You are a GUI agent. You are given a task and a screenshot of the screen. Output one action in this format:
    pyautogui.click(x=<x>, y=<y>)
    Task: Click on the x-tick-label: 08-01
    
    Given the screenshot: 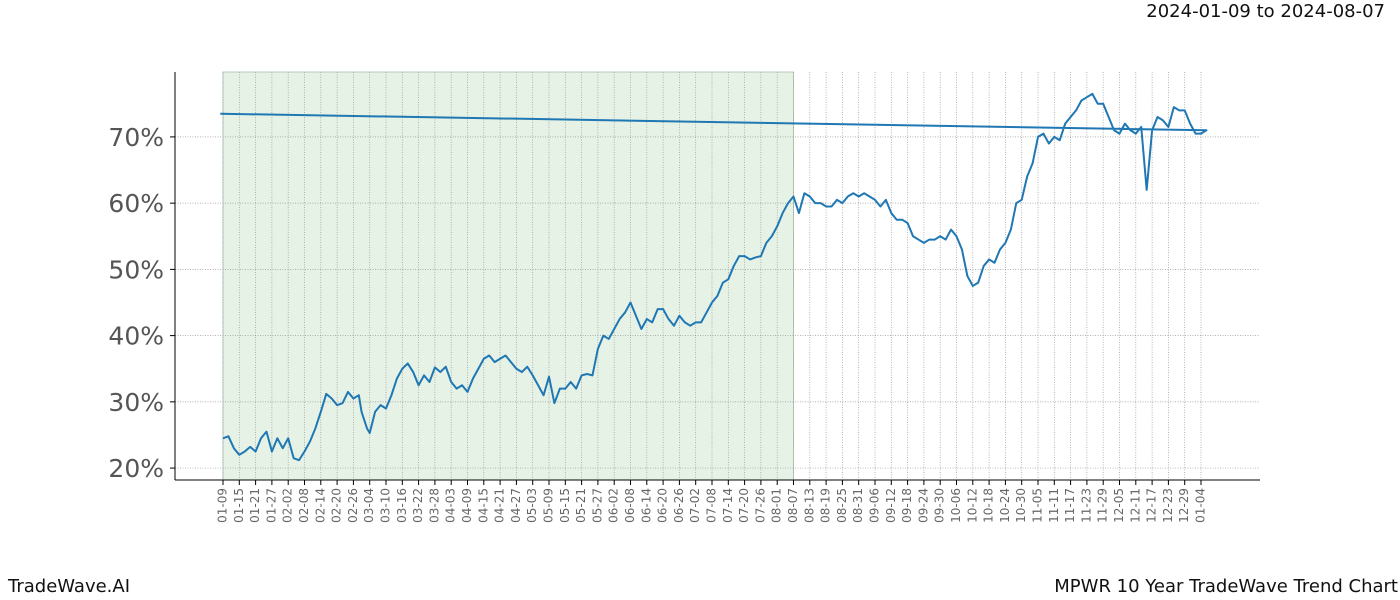 What is the action you would take?
    pyautogui.click(x=777, y=505)
    